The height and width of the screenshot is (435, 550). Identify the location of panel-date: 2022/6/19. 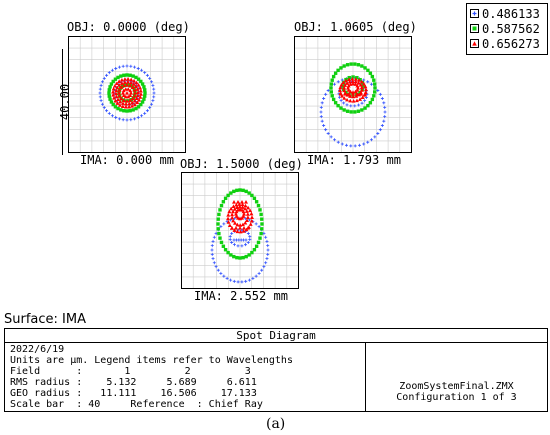
(37, 349).